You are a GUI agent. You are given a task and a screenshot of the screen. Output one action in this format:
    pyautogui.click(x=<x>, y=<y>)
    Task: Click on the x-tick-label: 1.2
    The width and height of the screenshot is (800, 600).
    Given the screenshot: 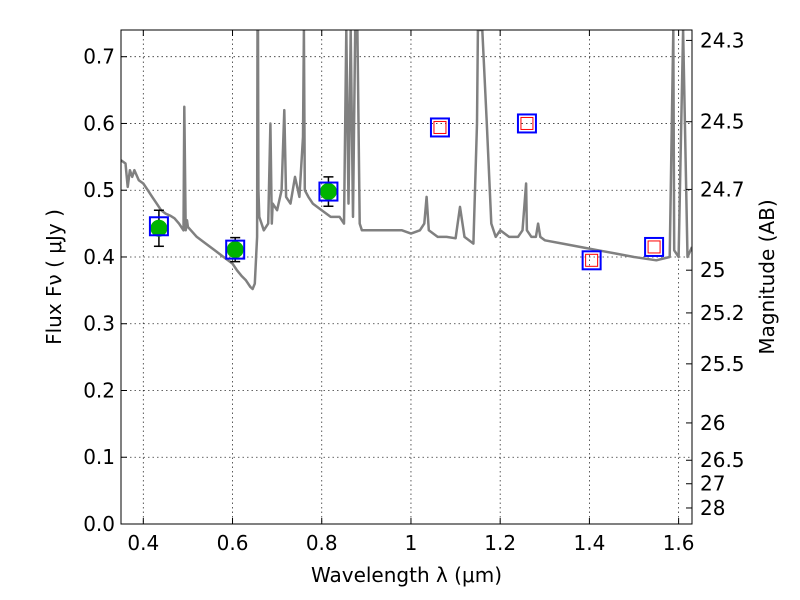 What is the action you would take?
    pyautogui.click(x=500, y=543)
    